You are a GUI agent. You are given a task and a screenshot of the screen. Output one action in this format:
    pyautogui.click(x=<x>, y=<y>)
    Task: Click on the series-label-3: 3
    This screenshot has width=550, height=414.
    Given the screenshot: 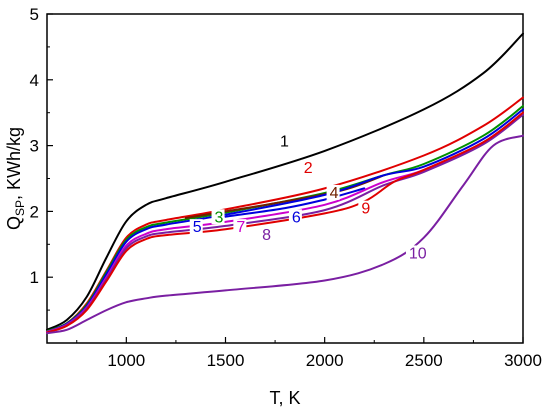 What is the action you would take?
    pyautogui.click(x=219, y=217)
    